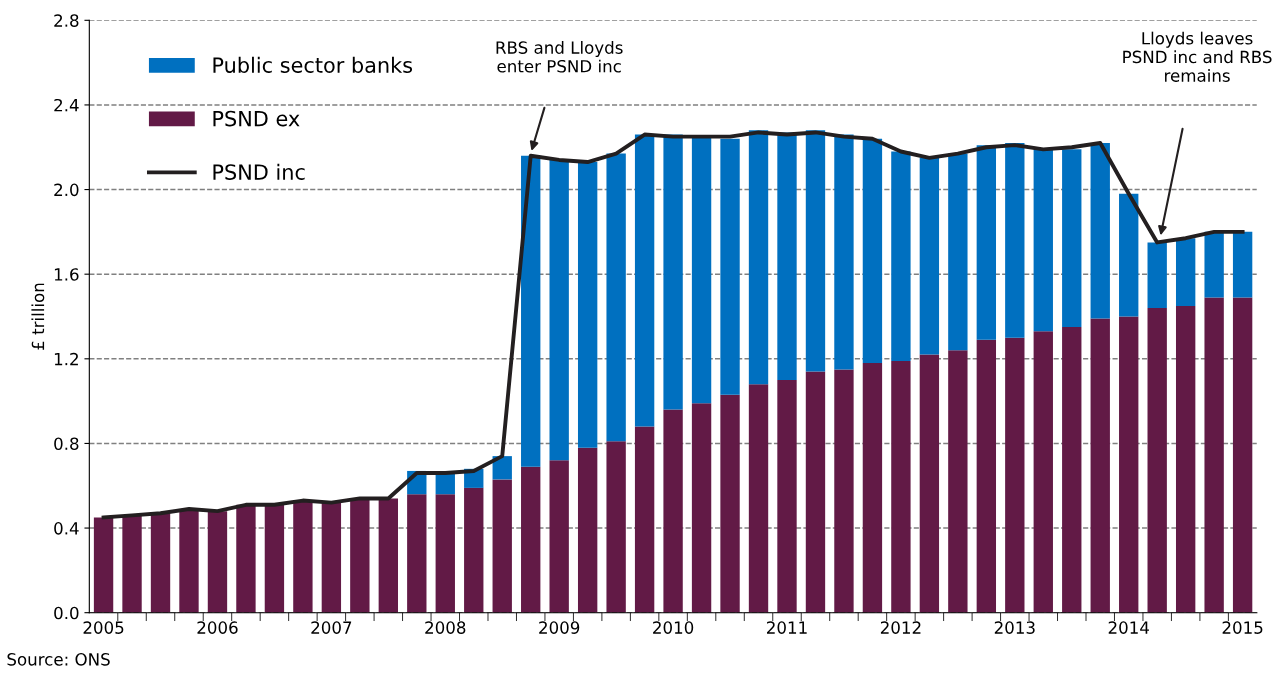  I want to click on x-tick-label: 2014, so click(1128, 627).